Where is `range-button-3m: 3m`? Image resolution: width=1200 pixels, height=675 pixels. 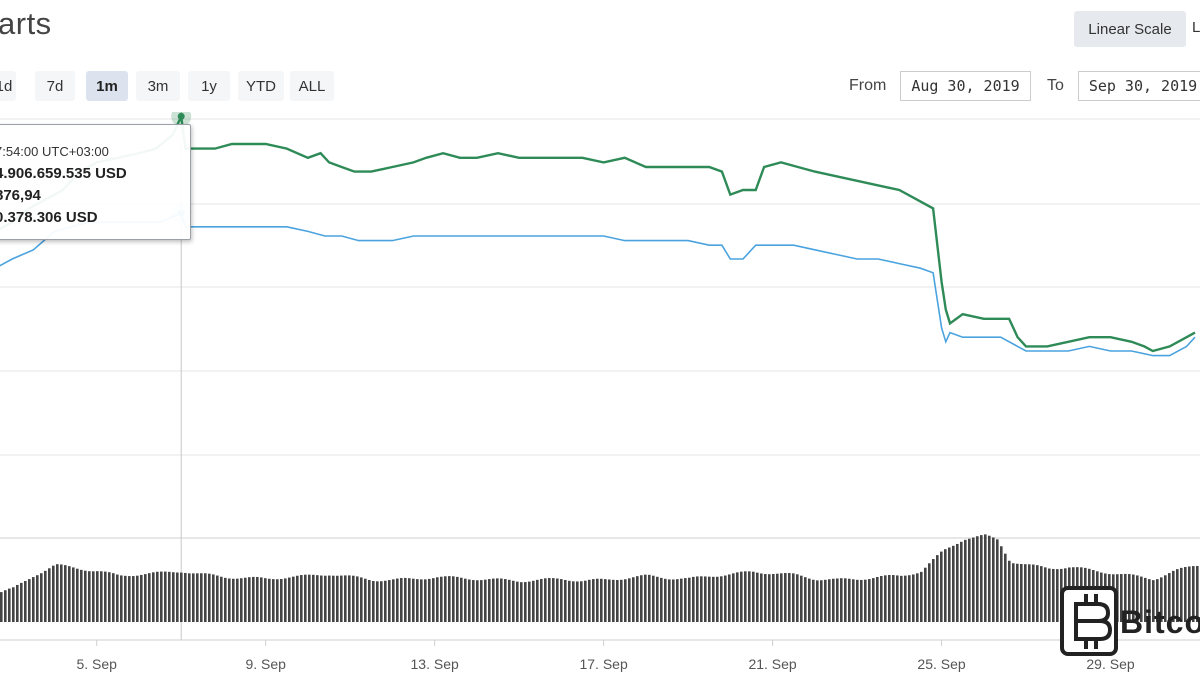
range-button-3m: 3m is located at coordinates (158, 86).